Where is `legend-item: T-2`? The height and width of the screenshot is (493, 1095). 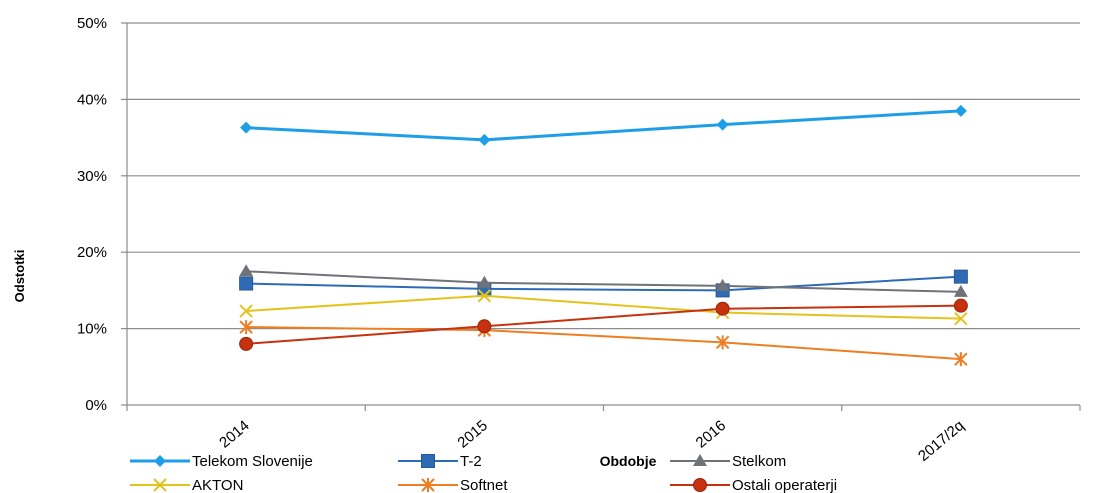 legend-item: T-2 is located at coordinates (440, 461).